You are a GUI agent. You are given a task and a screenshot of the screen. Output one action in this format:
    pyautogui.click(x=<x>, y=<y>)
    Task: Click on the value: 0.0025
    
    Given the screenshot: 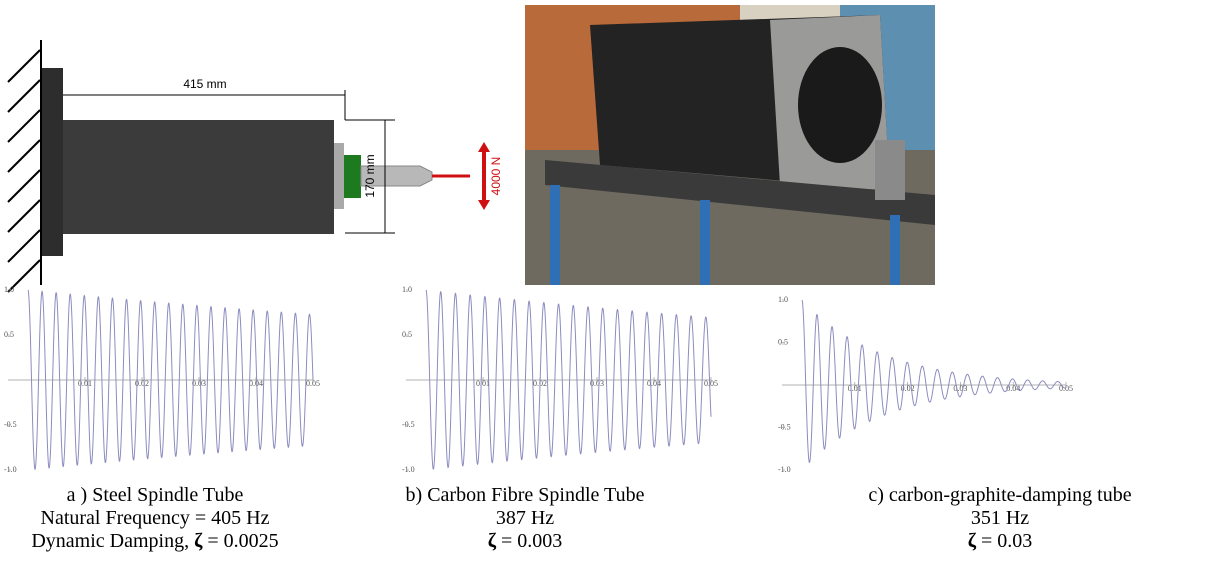 What is the action you would take?
    pyautogui.click(x=251, y=541)
    